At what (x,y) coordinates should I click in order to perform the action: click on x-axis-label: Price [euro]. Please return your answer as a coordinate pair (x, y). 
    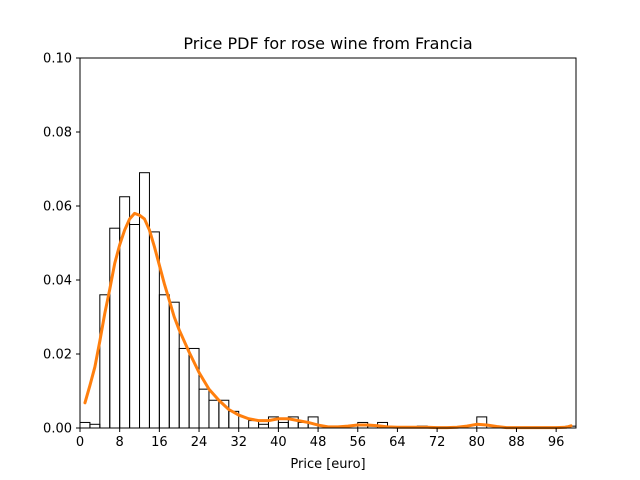
    Looking at the image, I should click on (327, 464).